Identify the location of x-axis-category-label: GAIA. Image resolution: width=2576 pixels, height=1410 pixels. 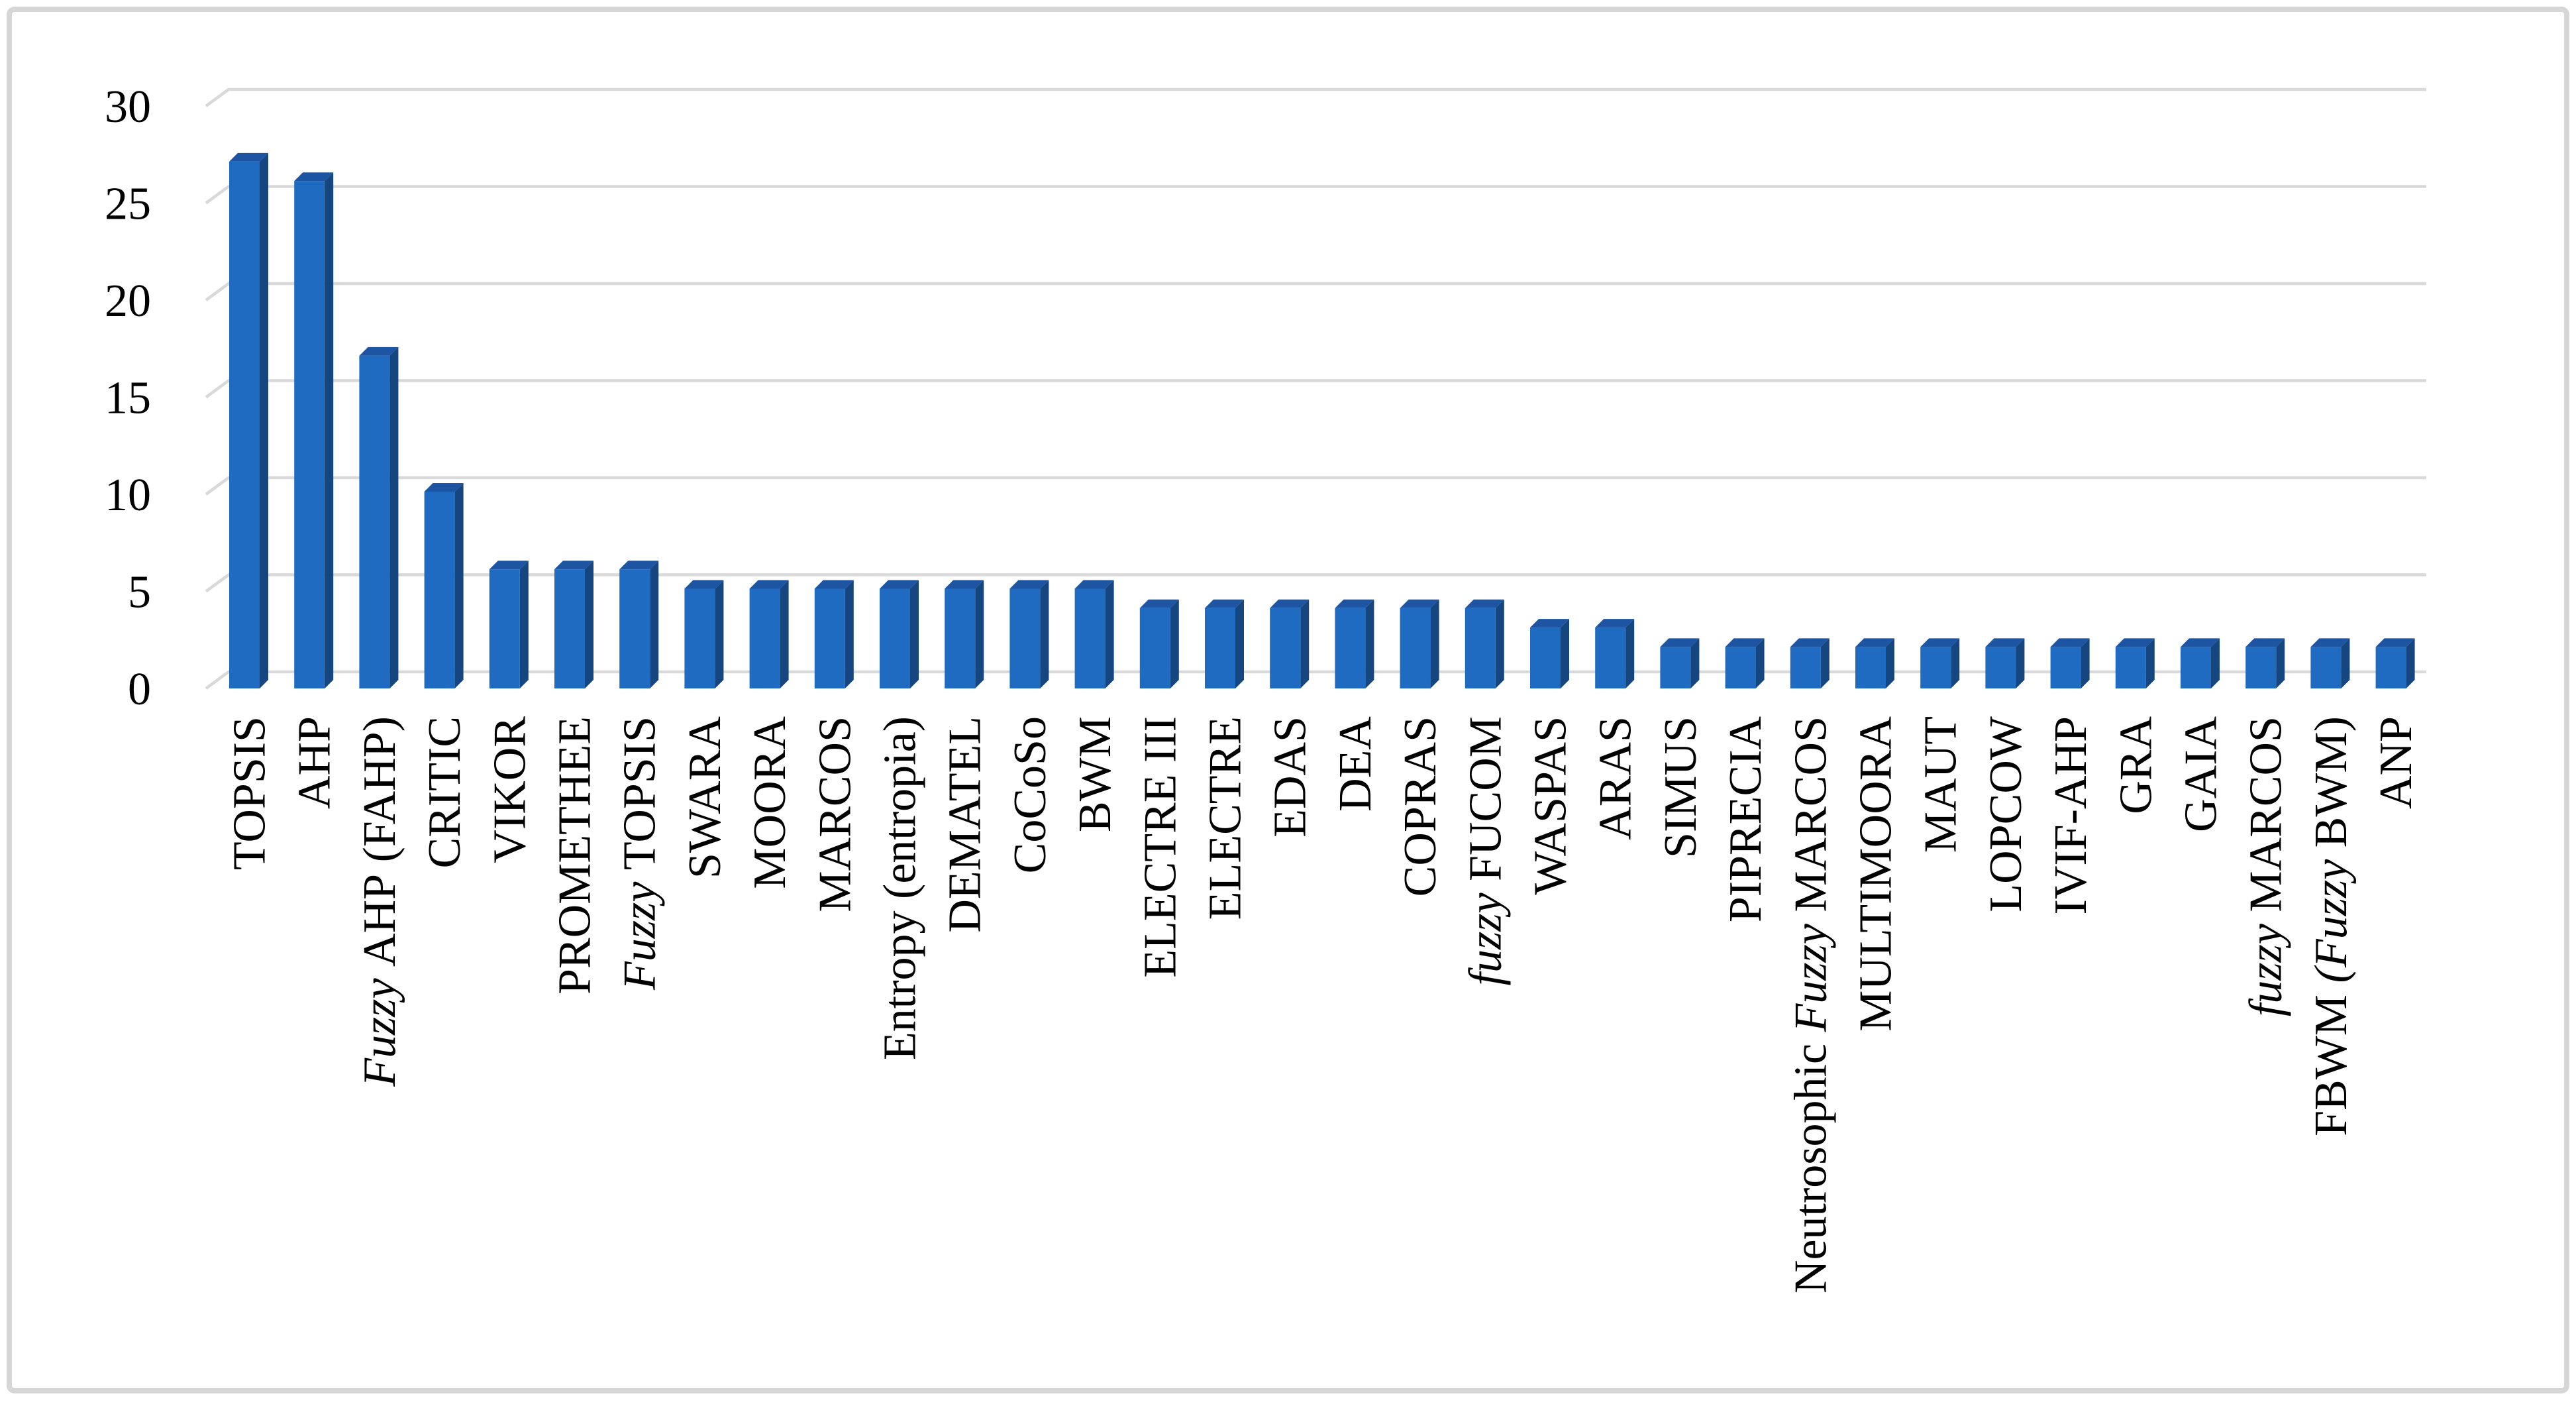
(2201, 774).